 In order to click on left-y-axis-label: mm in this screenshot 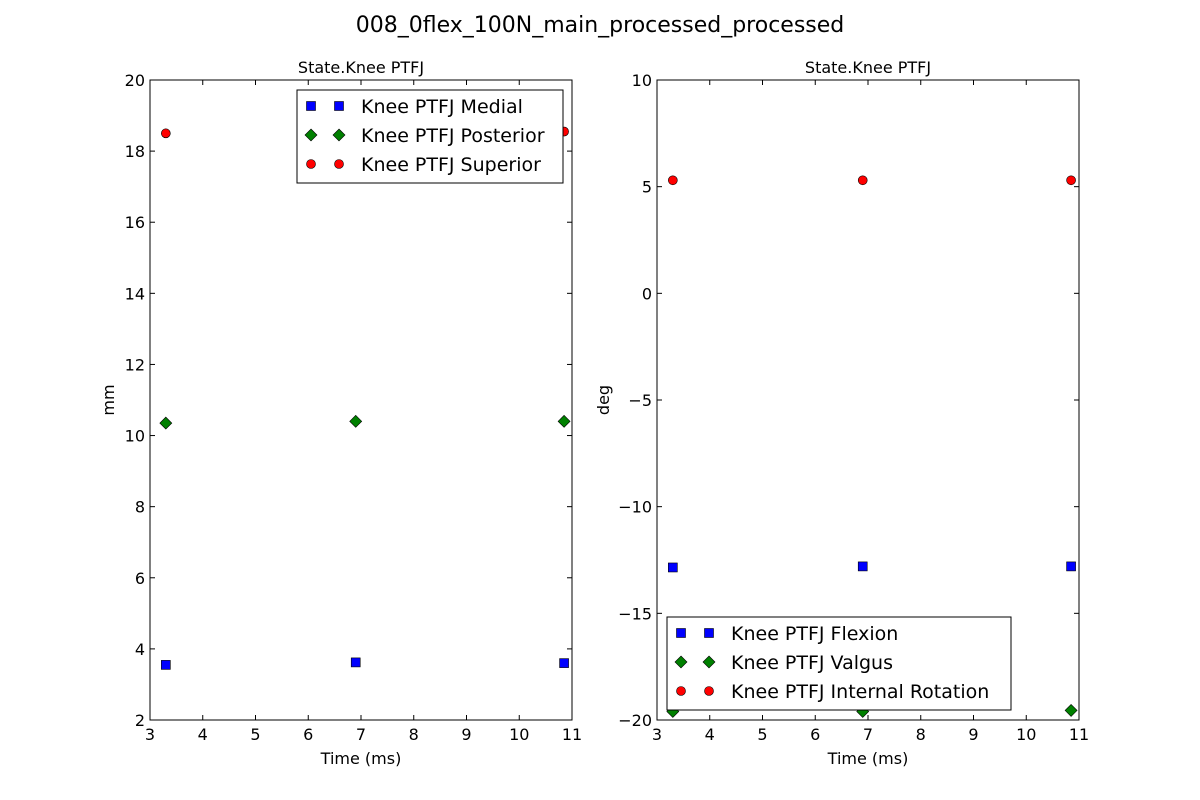, I will do `click(108, 399)`.